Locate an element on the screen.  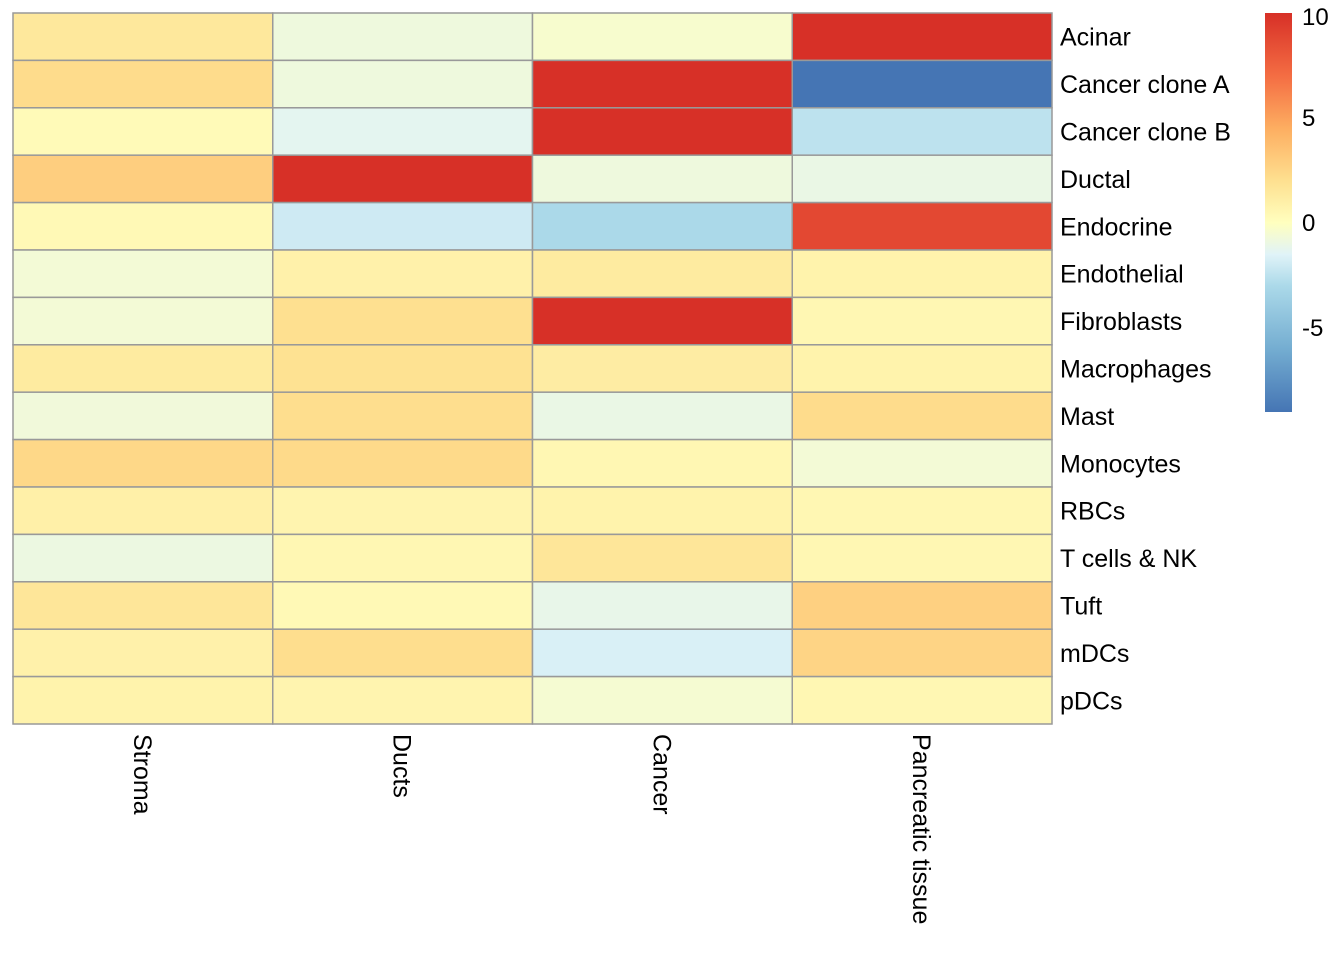
row-label: mDCs is located at coordinates (1094, 654).